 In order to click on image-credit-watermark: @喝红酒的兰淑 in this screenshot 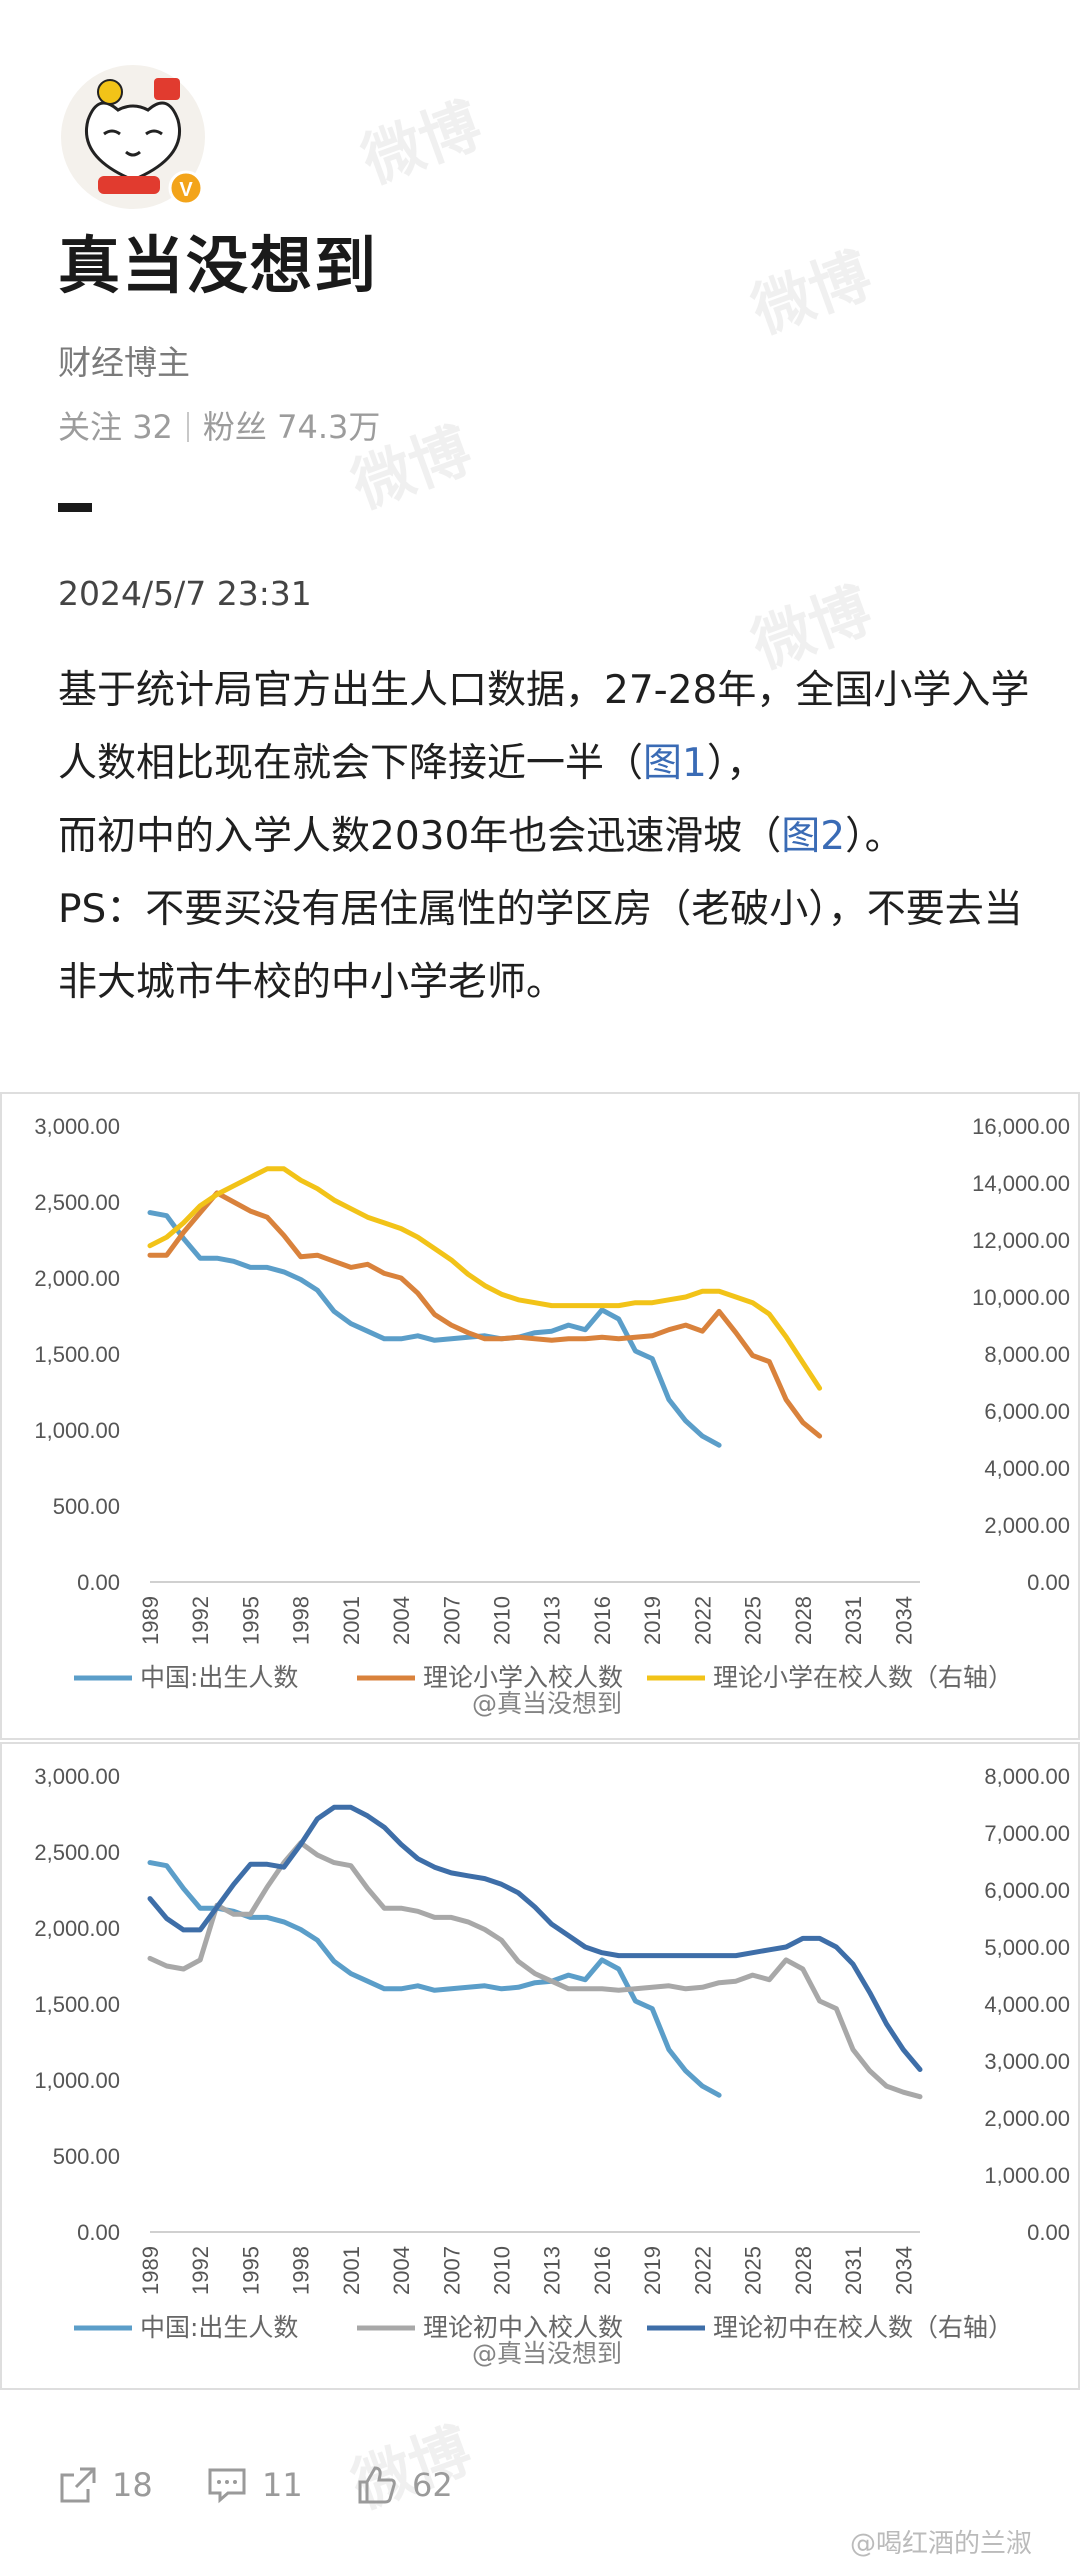, I will do `click(941, 2544)`.